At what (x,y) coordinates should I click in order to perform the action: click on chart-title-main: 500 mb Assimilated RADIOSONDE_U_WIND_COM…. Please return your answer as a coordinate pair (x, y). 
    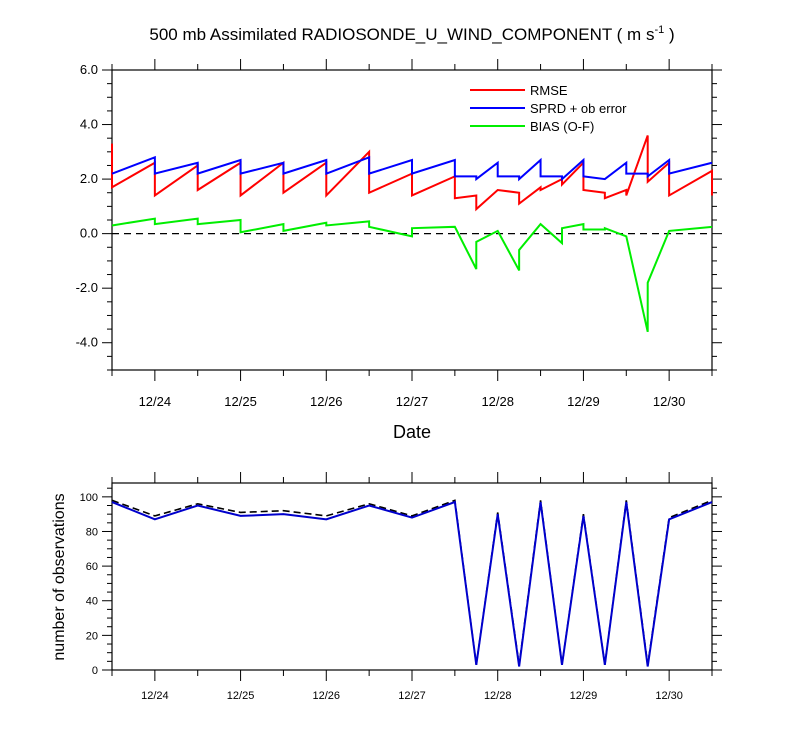
    Looking at the image, I should click on (401, 34).